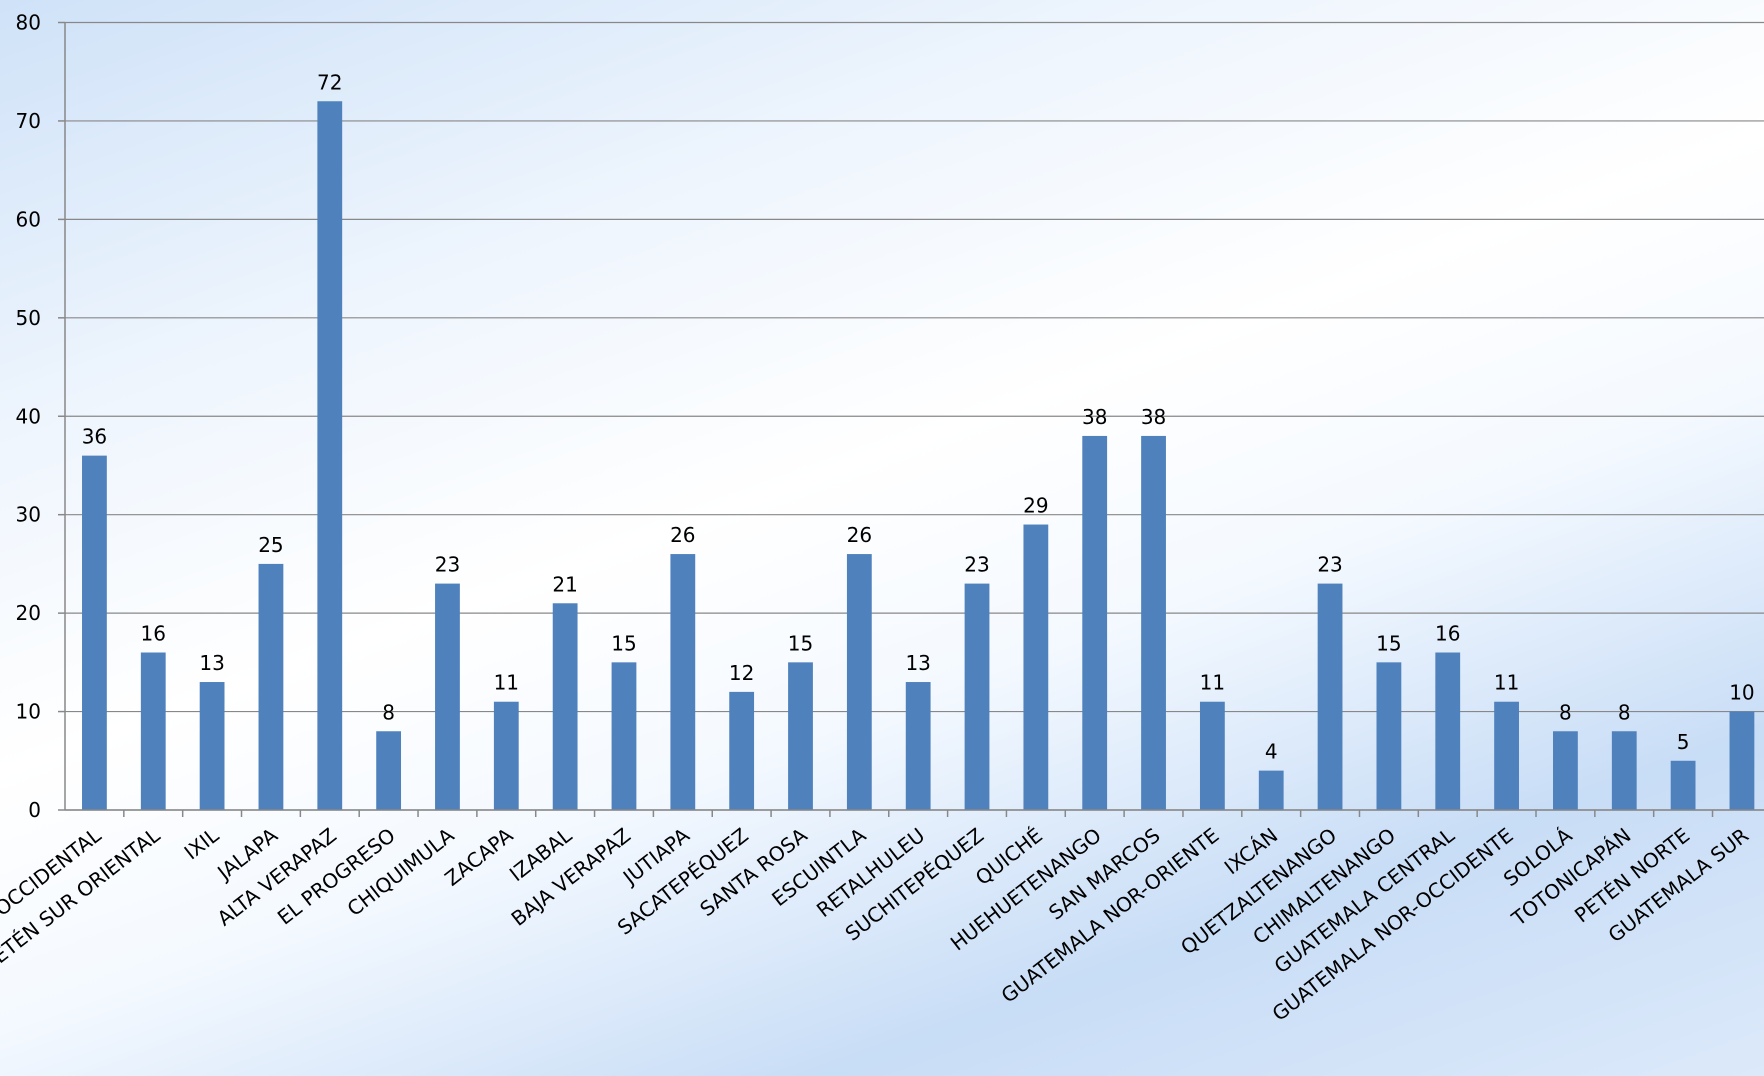 This screenshot has height=1076, width=1764. I want to click on value-label: 36, so click(94, 437).